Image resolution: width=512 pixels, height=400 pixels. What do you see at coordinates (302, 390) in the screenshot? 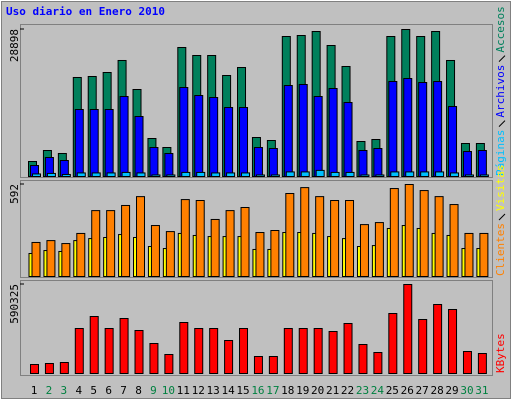
I see `x-tick-label: 19` at bounding box center [302, 390].